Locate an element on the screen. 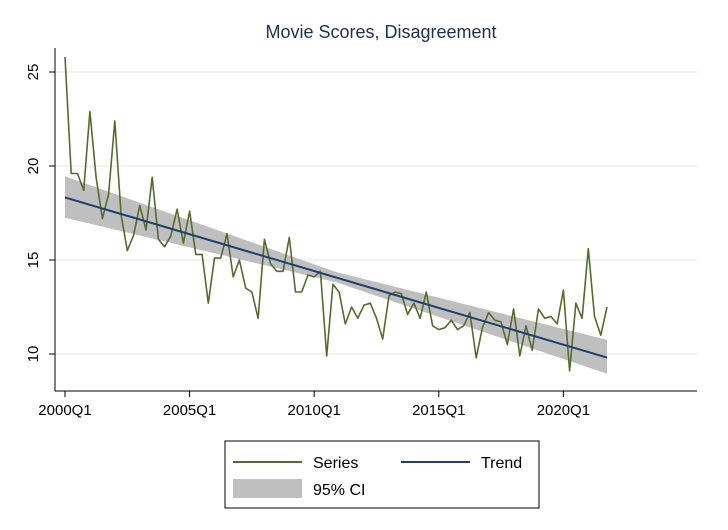 The image size is (728, 530). legend-ci-label: 95% CI is located at coordinates (339, 490).